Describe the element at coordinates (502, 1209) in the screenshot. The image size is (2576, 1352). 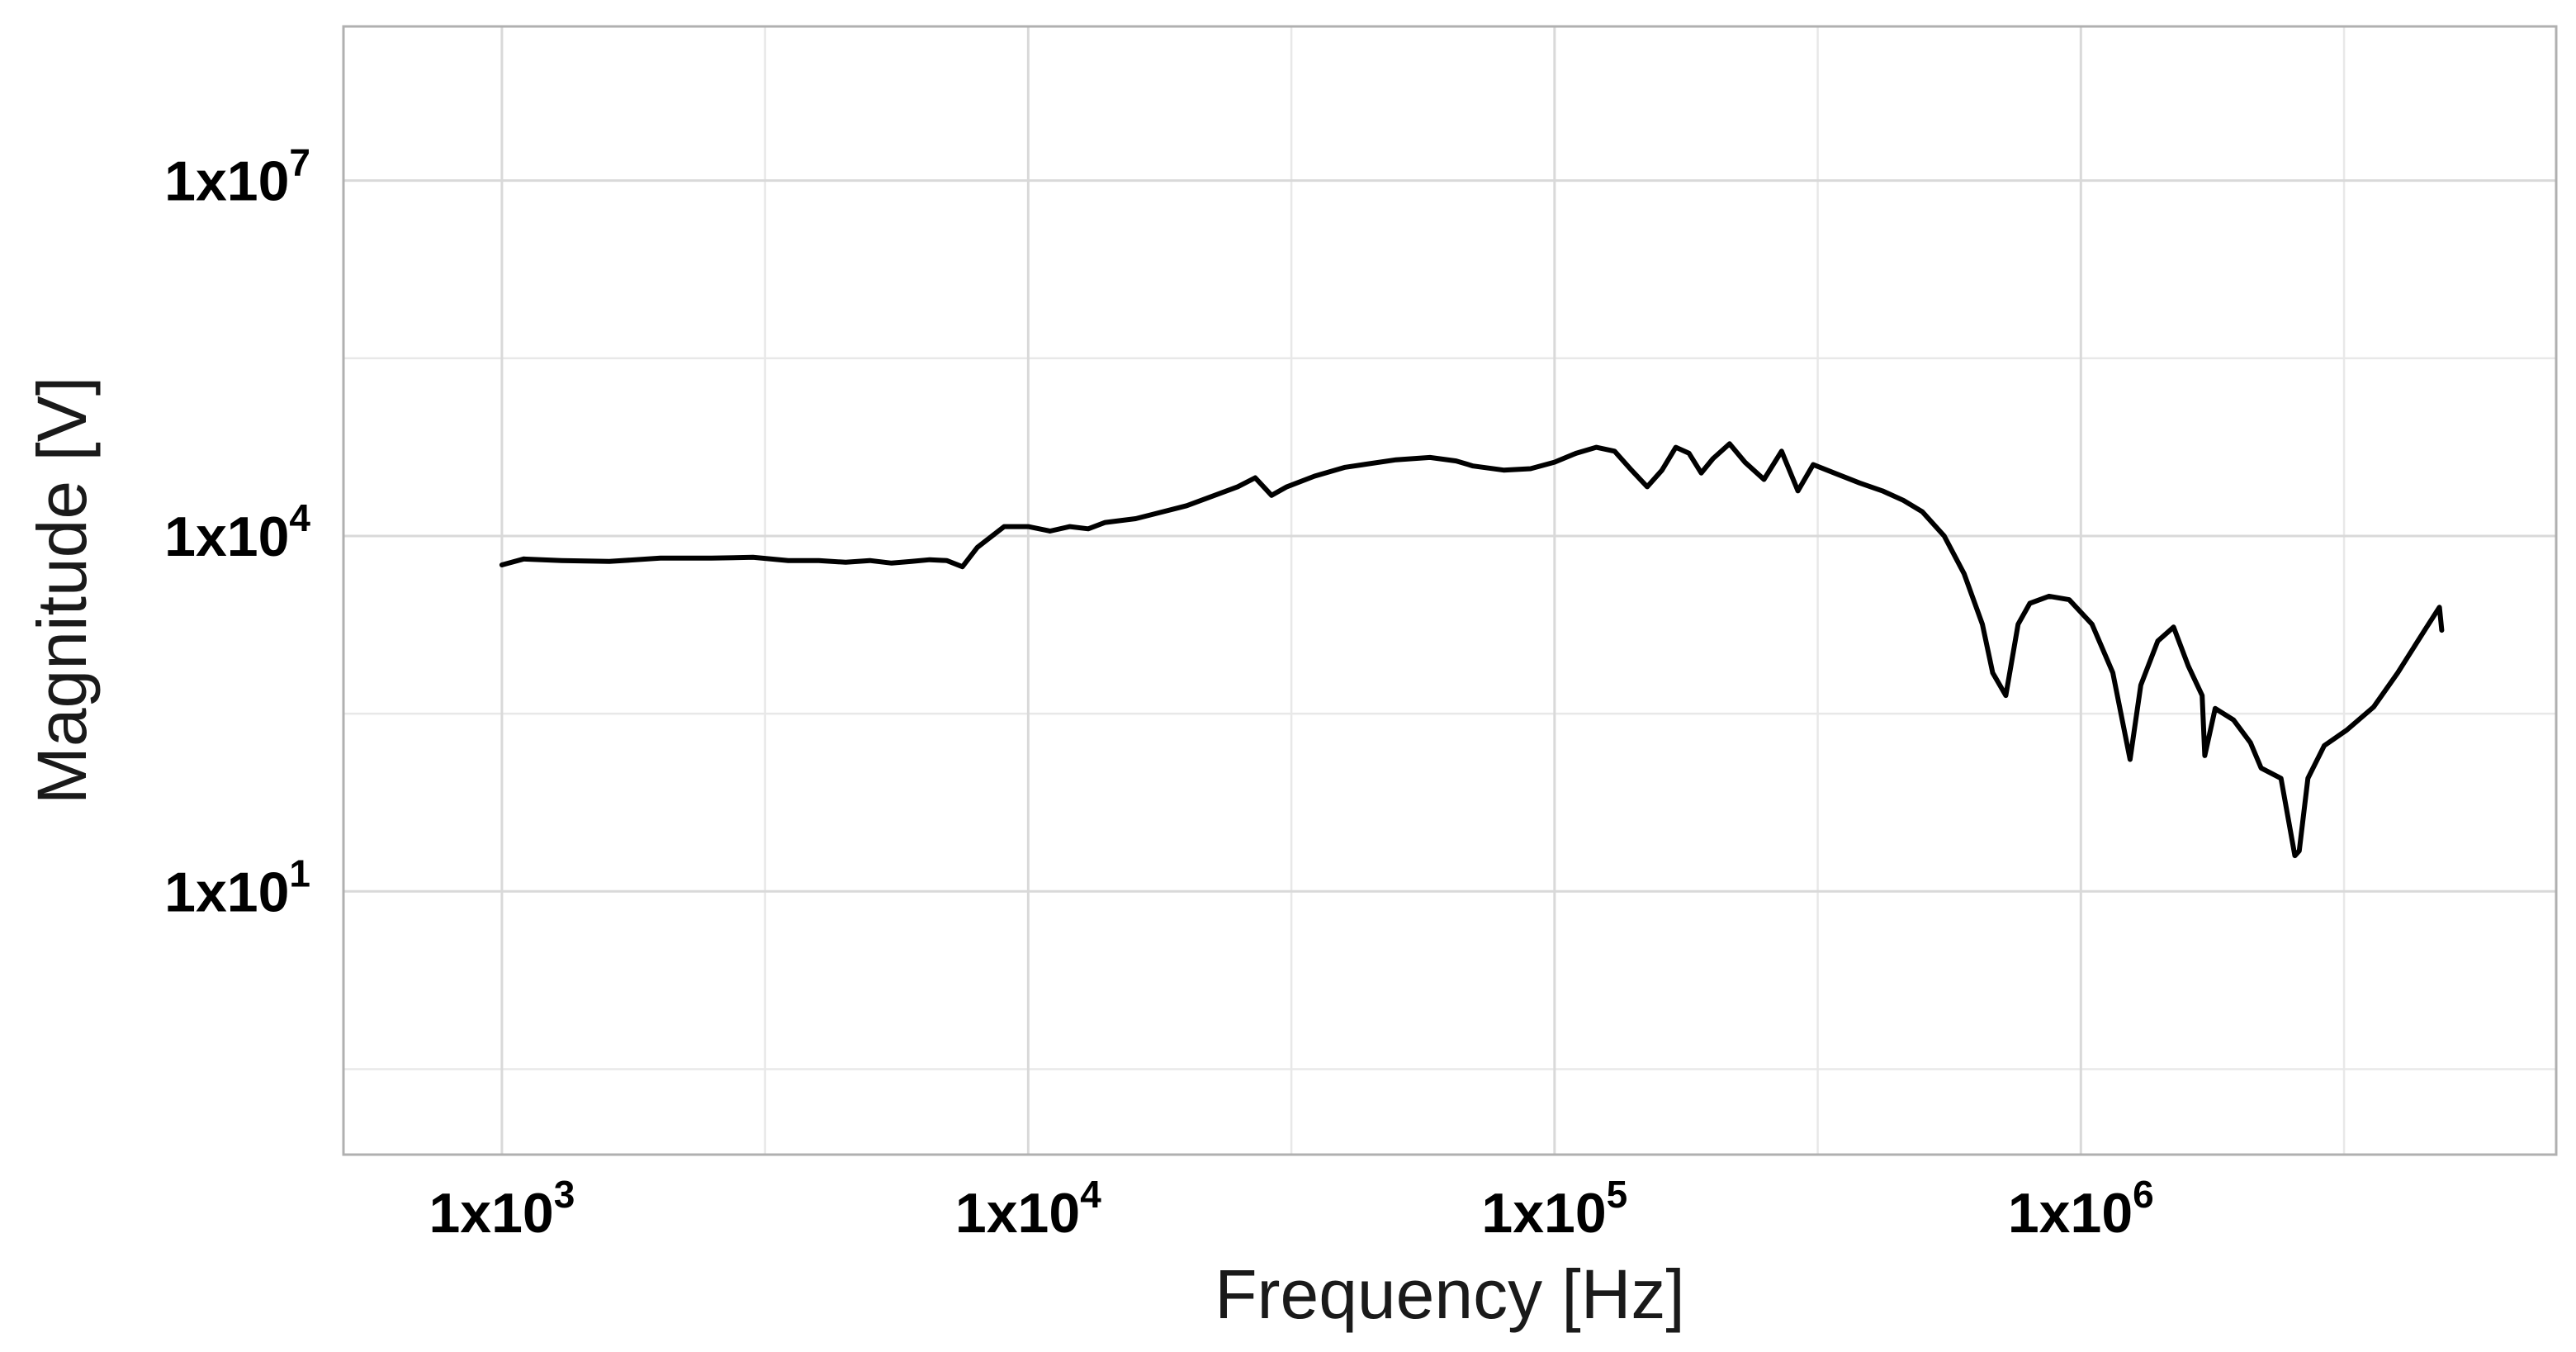
I see `x-tick-label: 1x10³` at that location.